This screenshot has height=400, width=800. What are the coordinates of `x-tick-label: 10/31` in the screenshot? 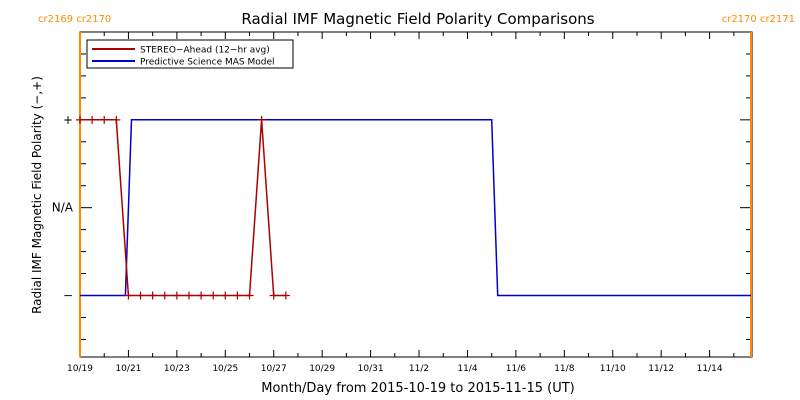 It's located at (371, 369).